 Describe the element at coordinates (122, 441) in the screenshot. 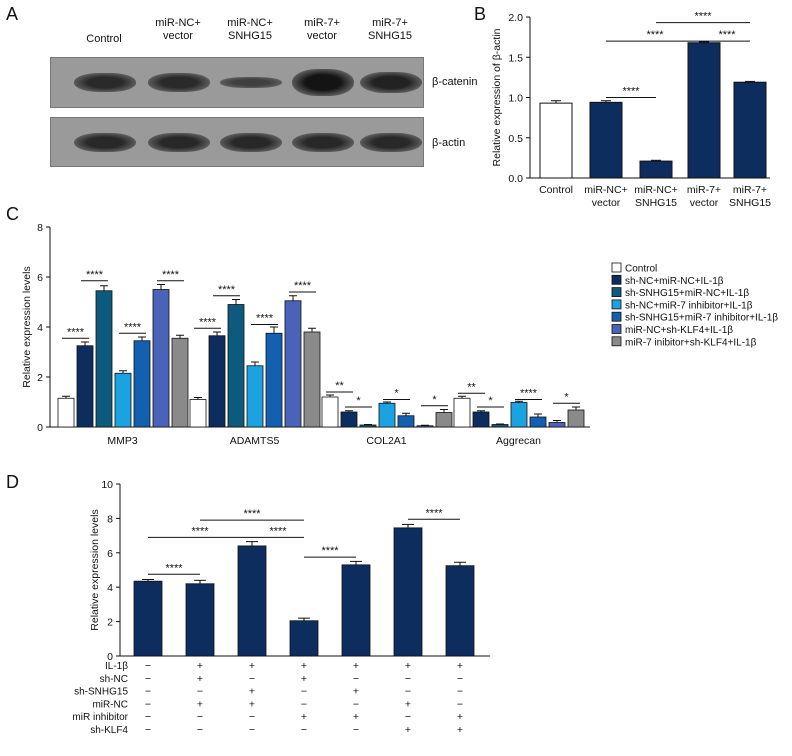

I see `group-label: MMP3` at that location.